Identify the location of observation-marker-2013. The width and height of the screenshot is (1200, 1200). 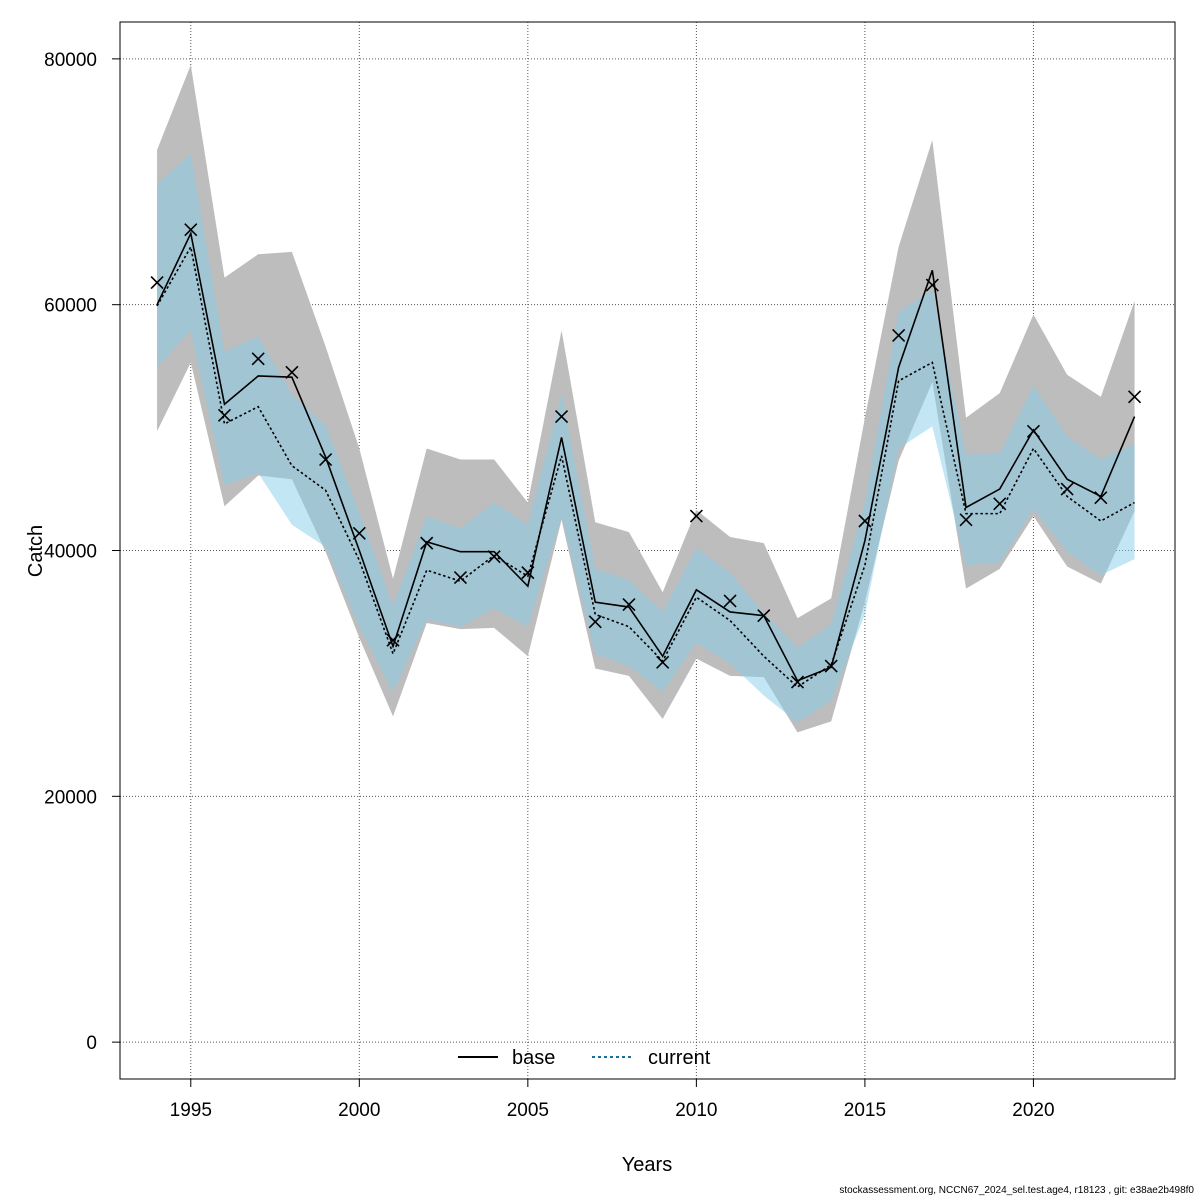
(797, 682).